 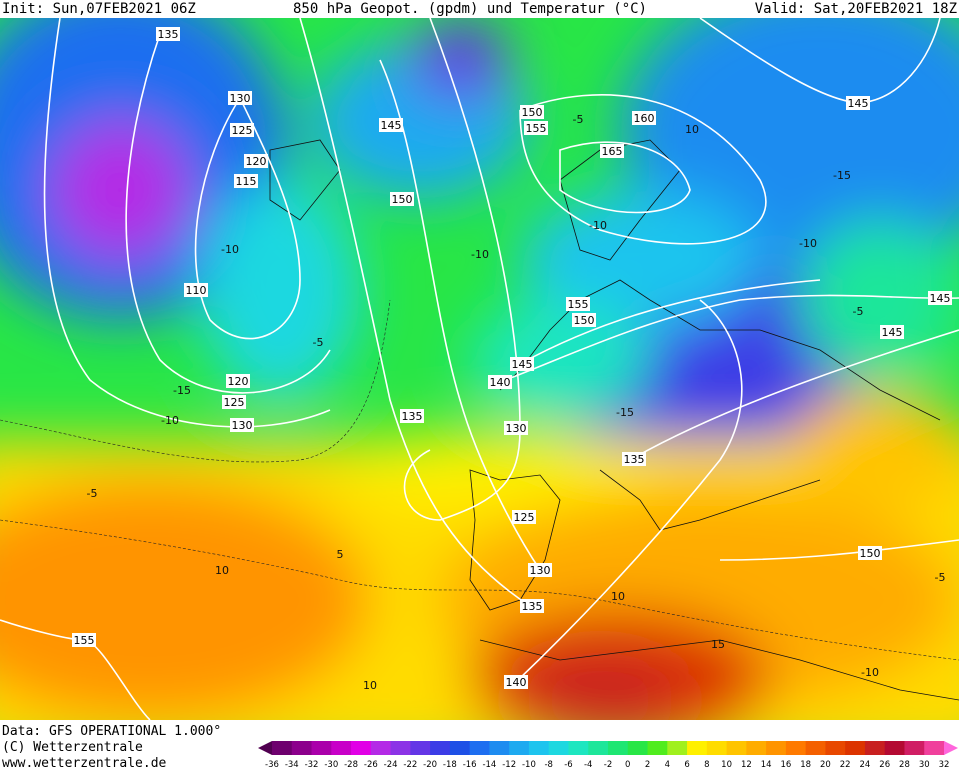 I want to click on scale-label: 6, so click(x=686, y=765).